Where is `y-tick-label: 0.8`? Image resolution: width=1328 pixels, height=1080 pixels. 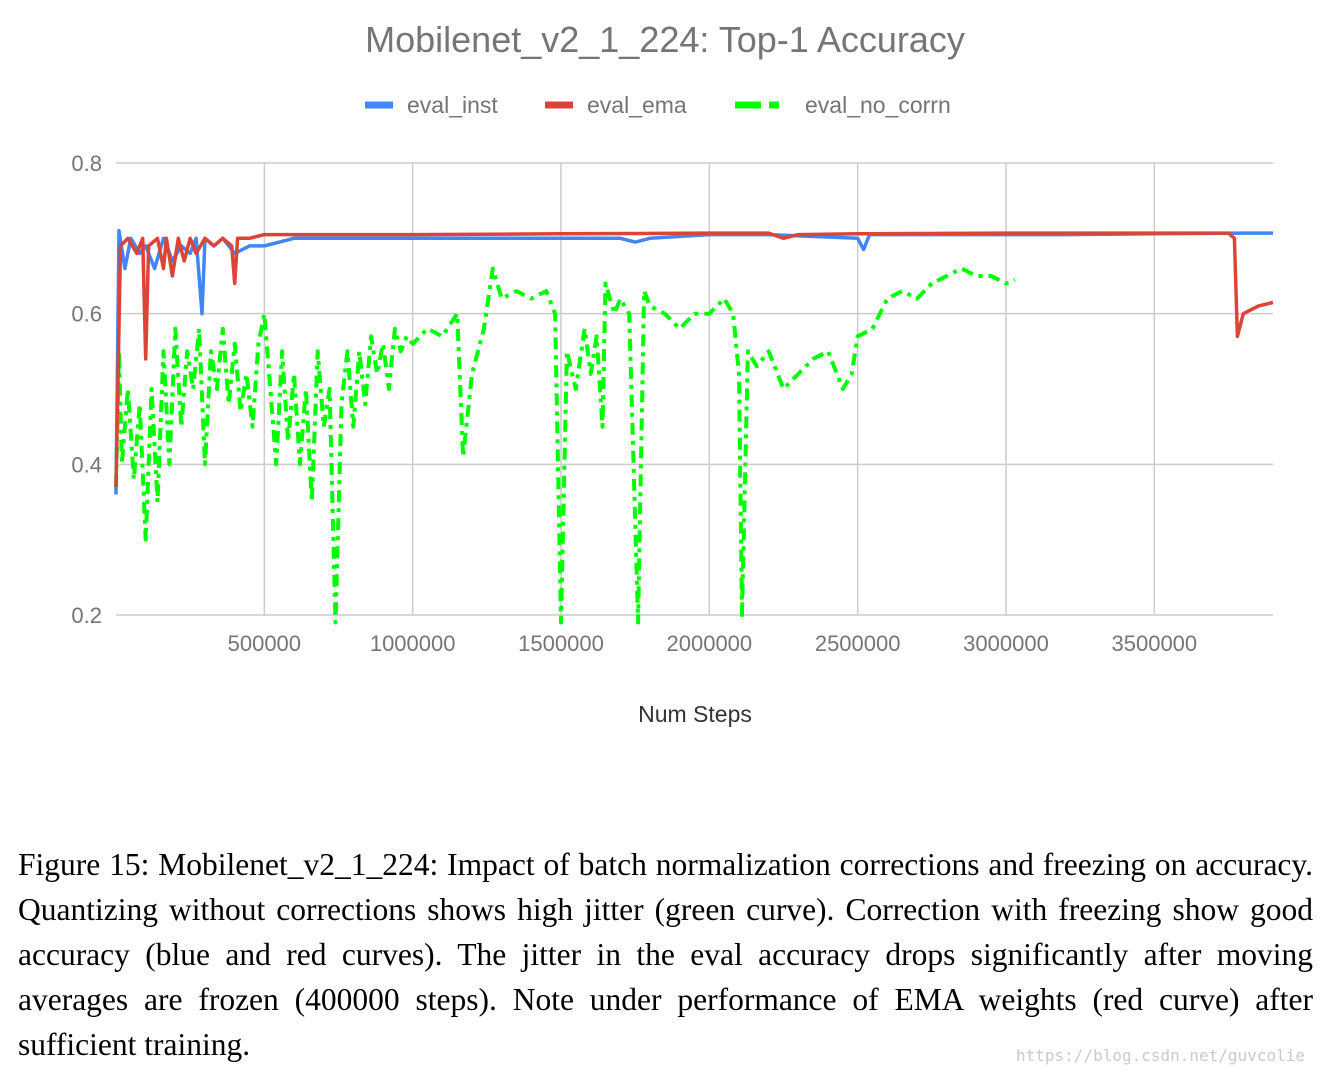 y-tick-label: 0.8 is located at coordinates (86, 163).